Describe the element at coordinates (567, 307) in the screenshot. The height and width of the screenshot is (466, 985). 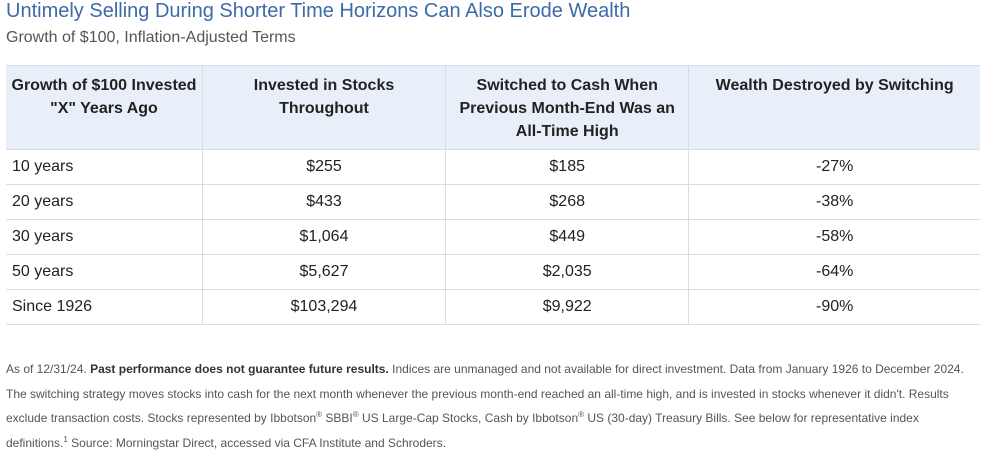
I see `cell-switched: $9,922` at that location.